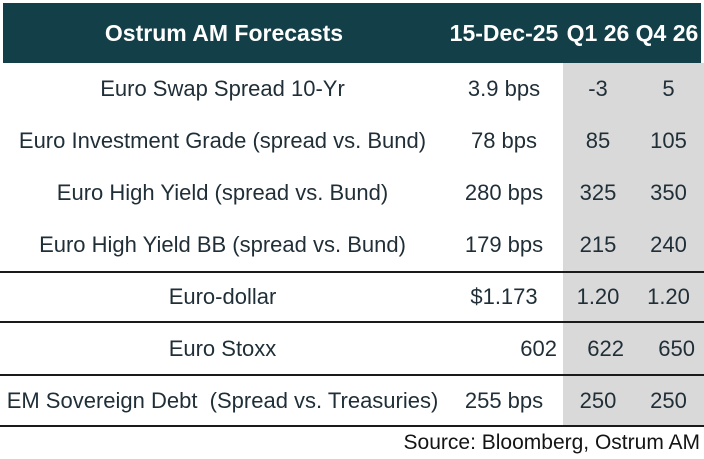 This screenshot has width=704, height=459. What do you see at coordinates (222, 348) in the screenshot?
I see `row-label: Euro Stoxx` at bounding box center [222, 348].